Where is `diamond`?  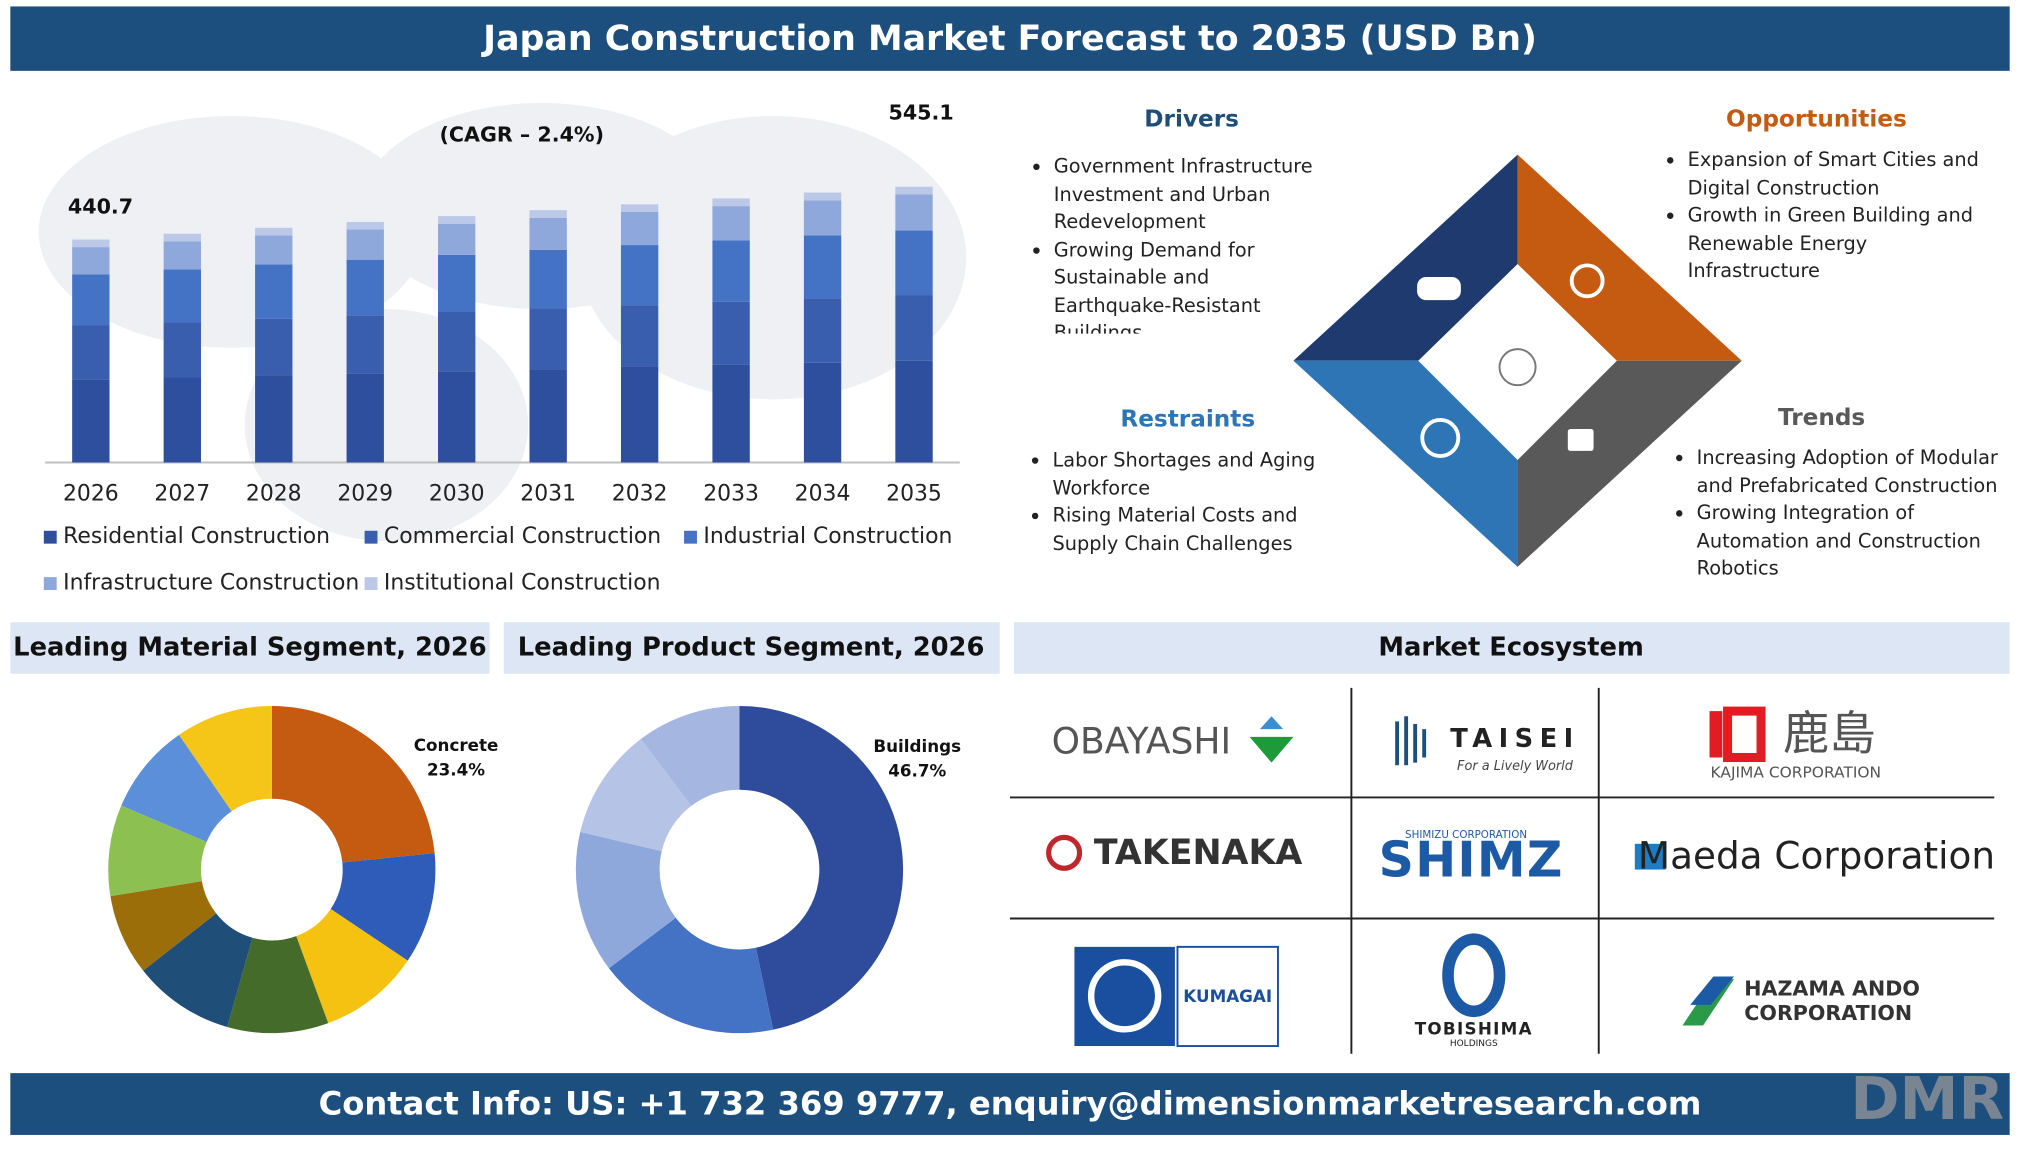
diamond is located at coordinates (1517, 360).